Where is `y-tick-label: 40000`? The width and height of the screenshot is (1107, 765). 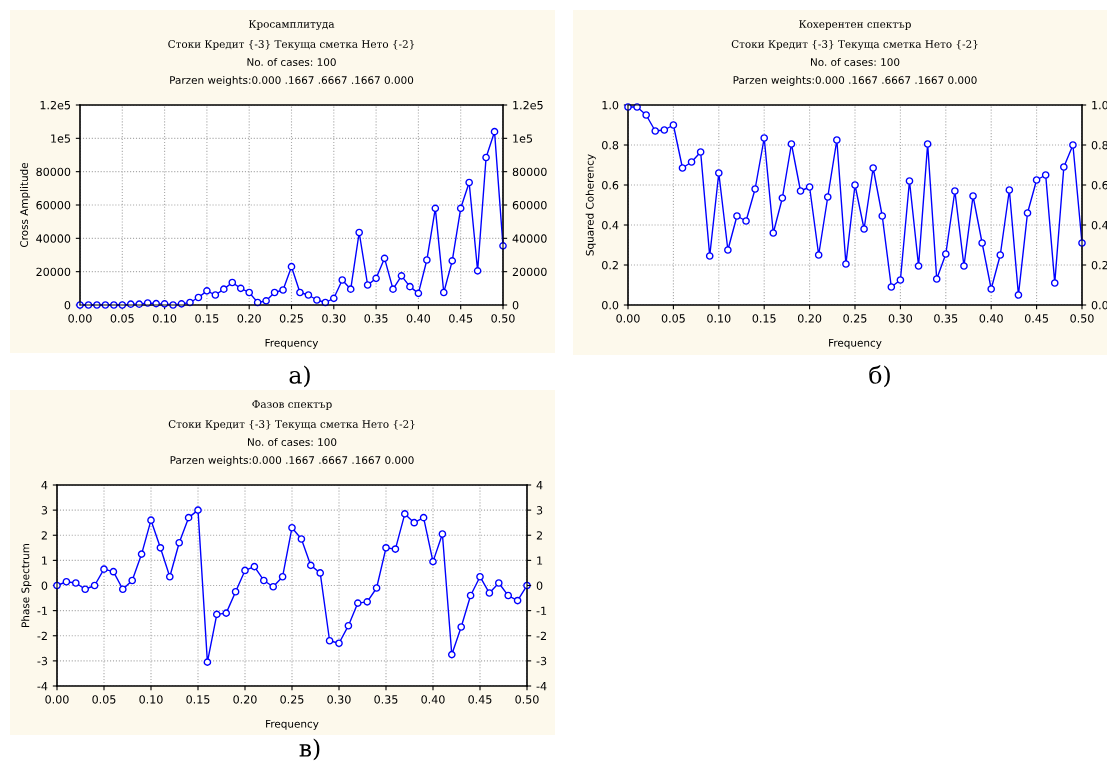 y-tick-label: 40000 is located at coordinates (53, 238).